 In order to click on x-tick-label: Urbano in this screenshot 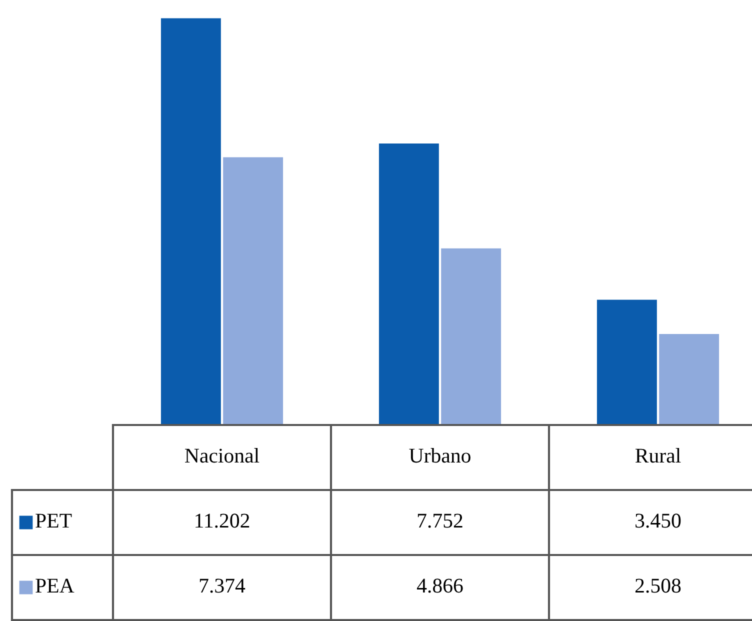, I will do `click(439, 455)`.